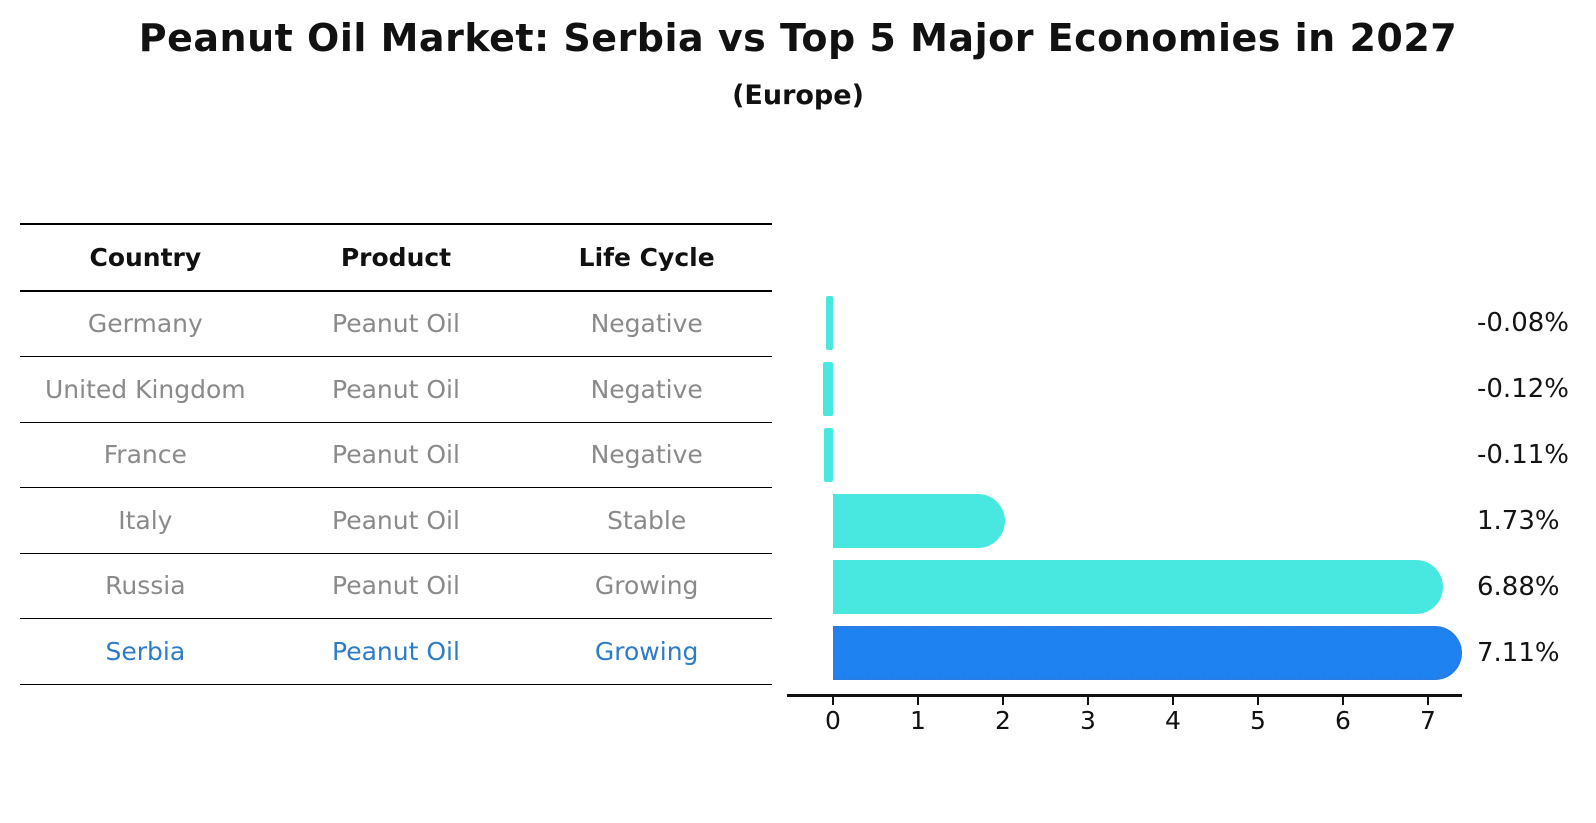  What do you see at coordinates (1518, 587) in the screenshot?
I see `value-label-russia: 6.88%` at bounding box center [1518, 587].